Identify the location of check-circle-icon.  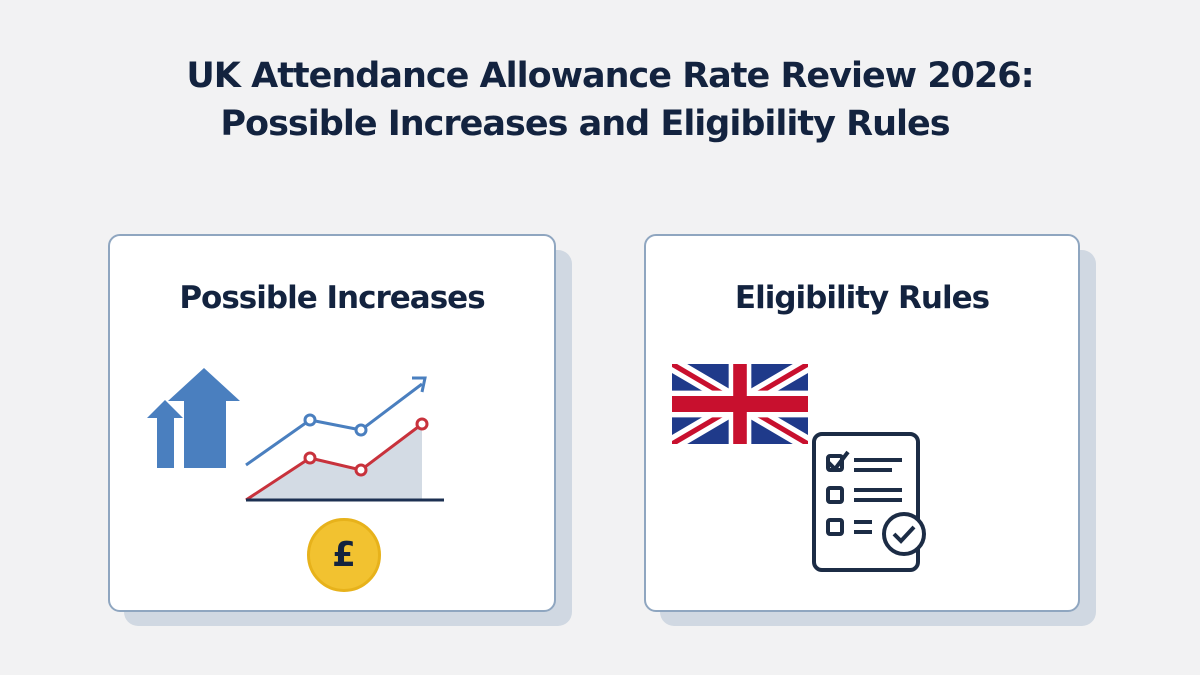
(904, 534).